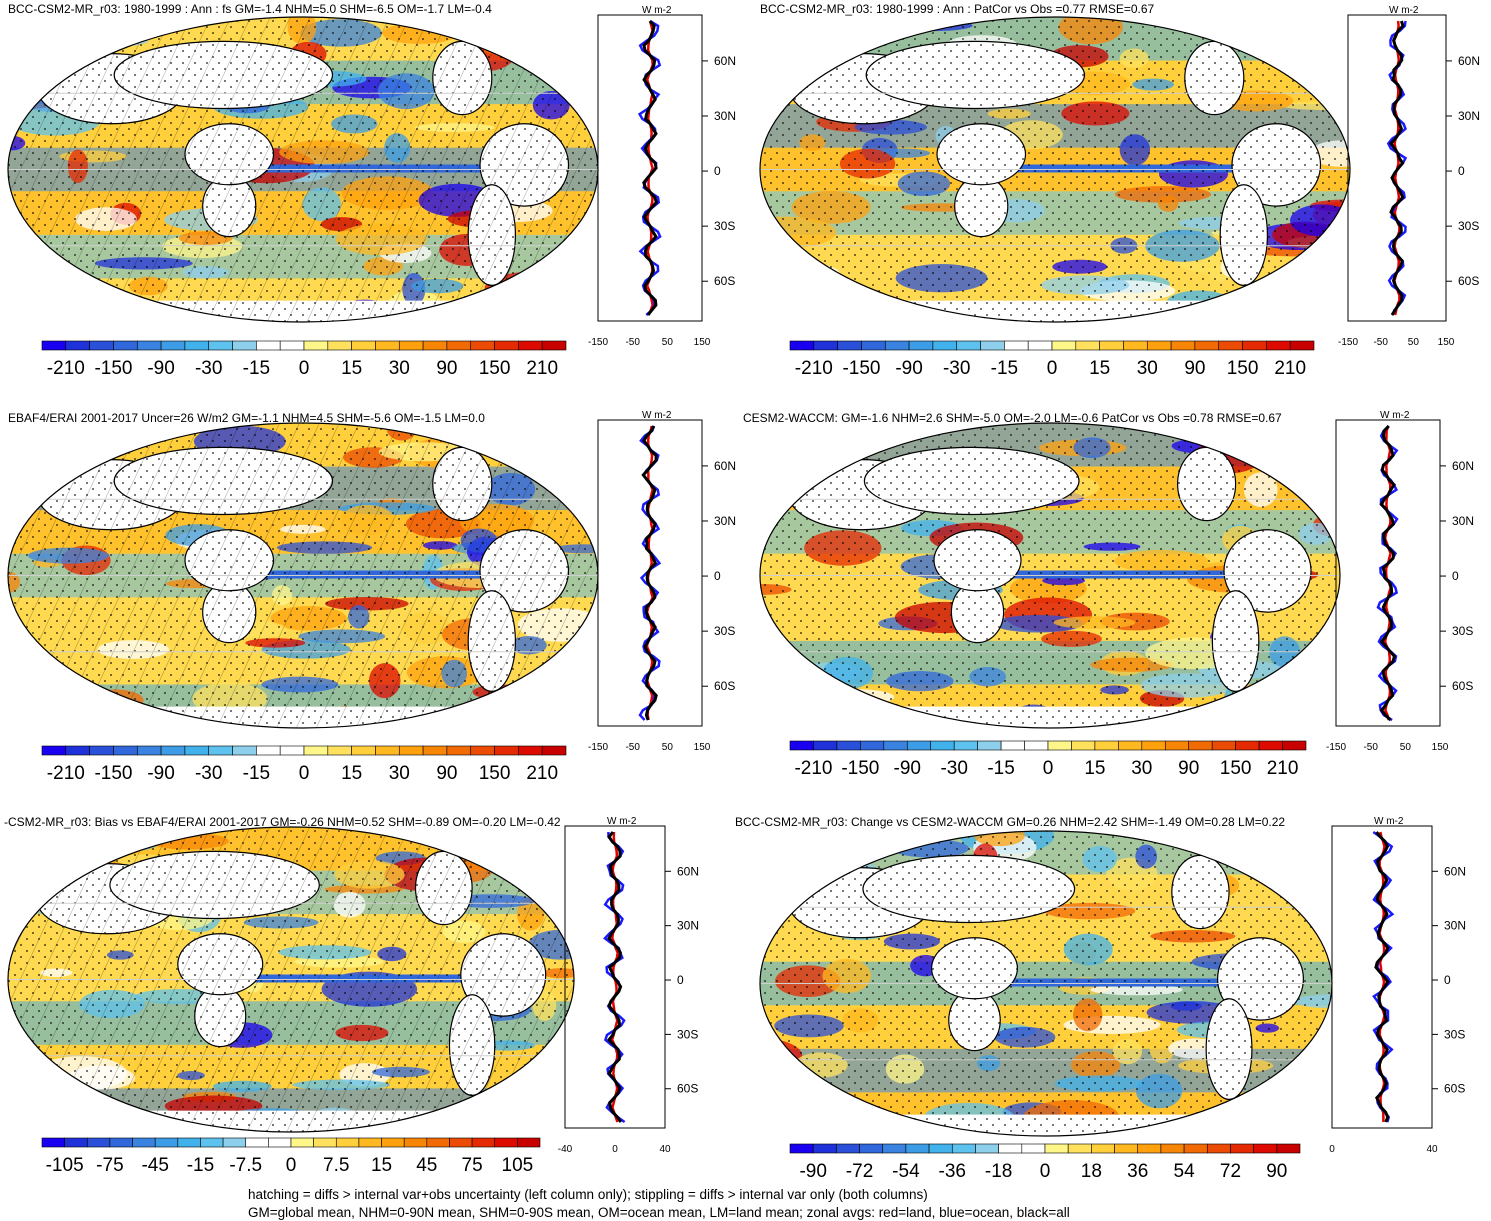 The image size is (1491, 1221). What do you see at coordinates (399, 773) in the screenshot?
I see `colorbar-label: 30` at bounding box center [399, 773].